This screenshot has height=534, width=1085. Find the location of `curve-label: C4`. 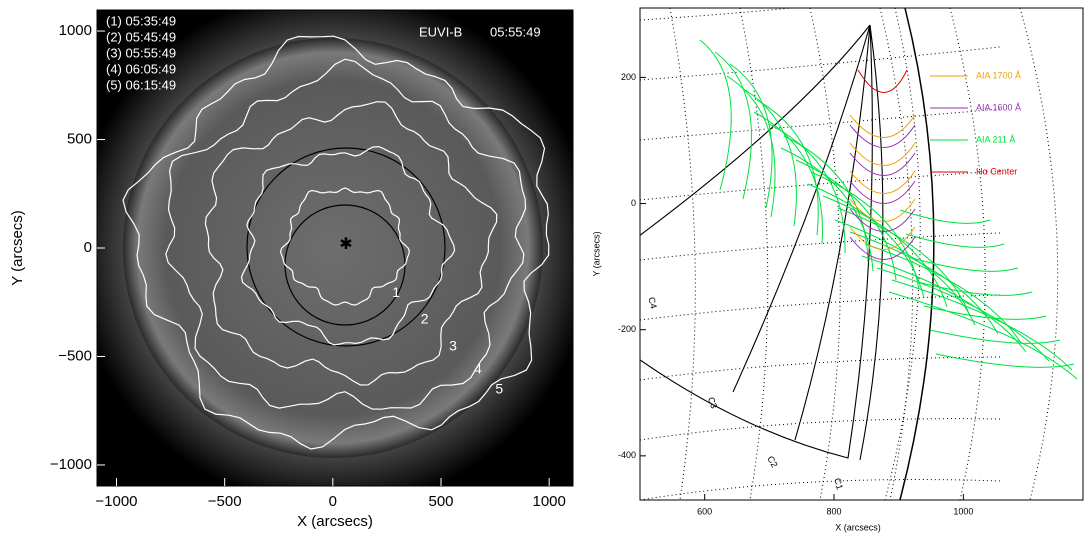

curve-label: C4 is located at coordinates (652, 303).